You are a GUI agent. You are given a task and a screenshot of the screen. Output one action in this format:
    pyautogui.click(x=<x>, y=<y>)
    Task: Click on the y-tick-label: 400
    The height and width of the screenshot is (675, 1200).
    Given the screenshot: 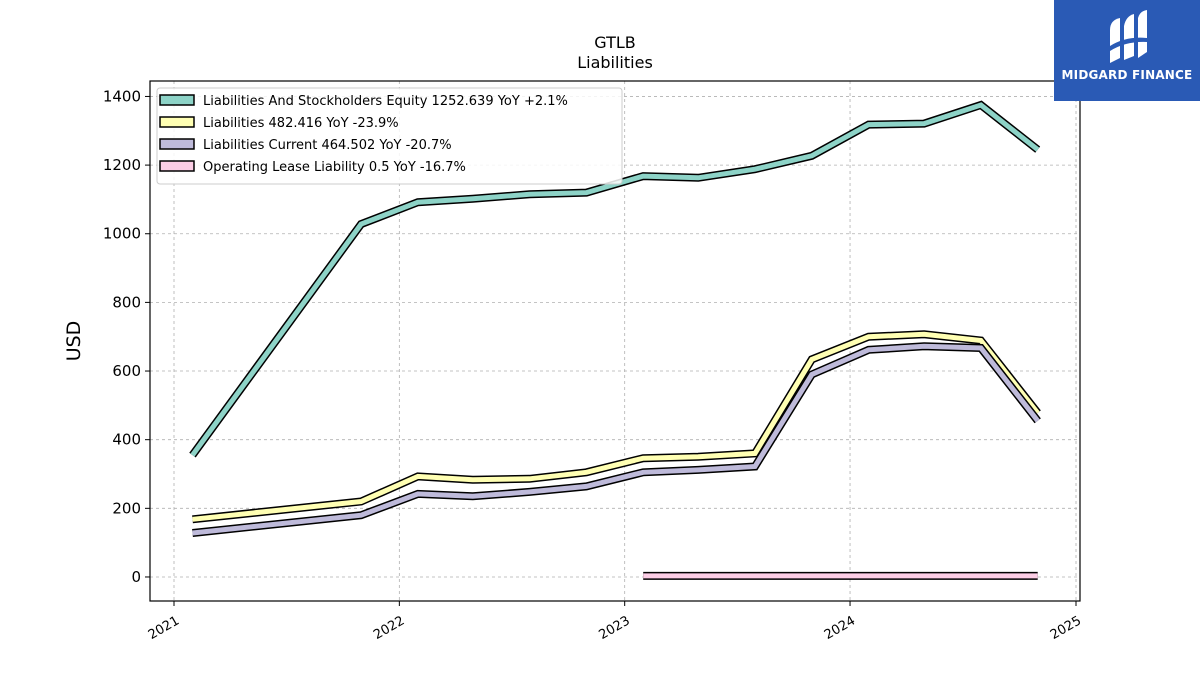 What is the action you would take?
    pyautogui.click(x=126, y=440)
    